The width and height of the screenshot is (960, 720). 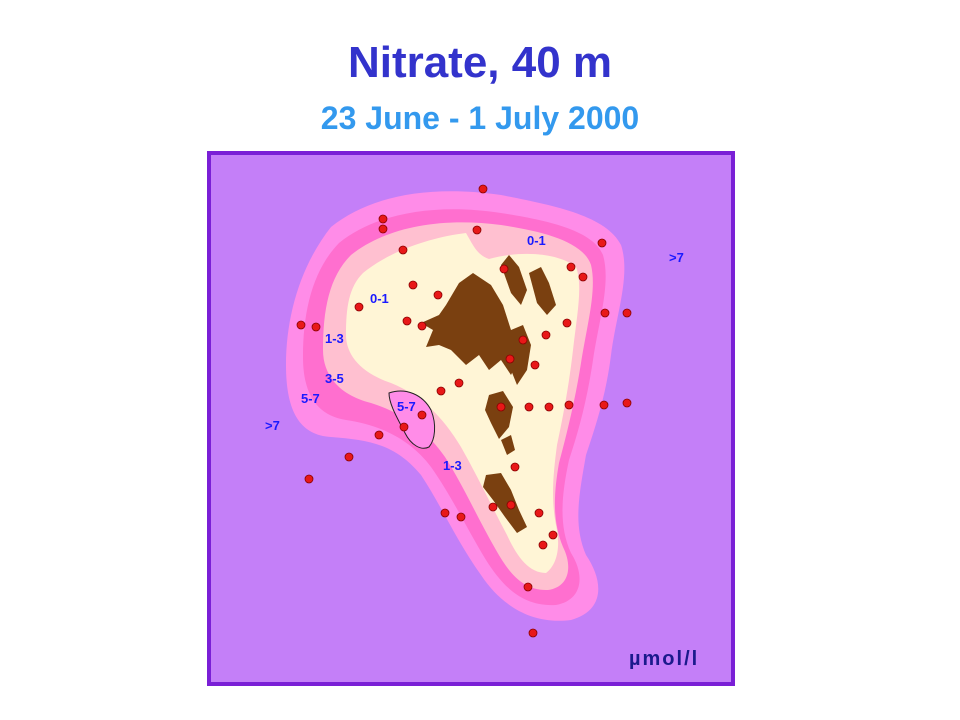 I want to click on map-subtitle: 23 June - 1 July 2000, so click(x=480, y=118).